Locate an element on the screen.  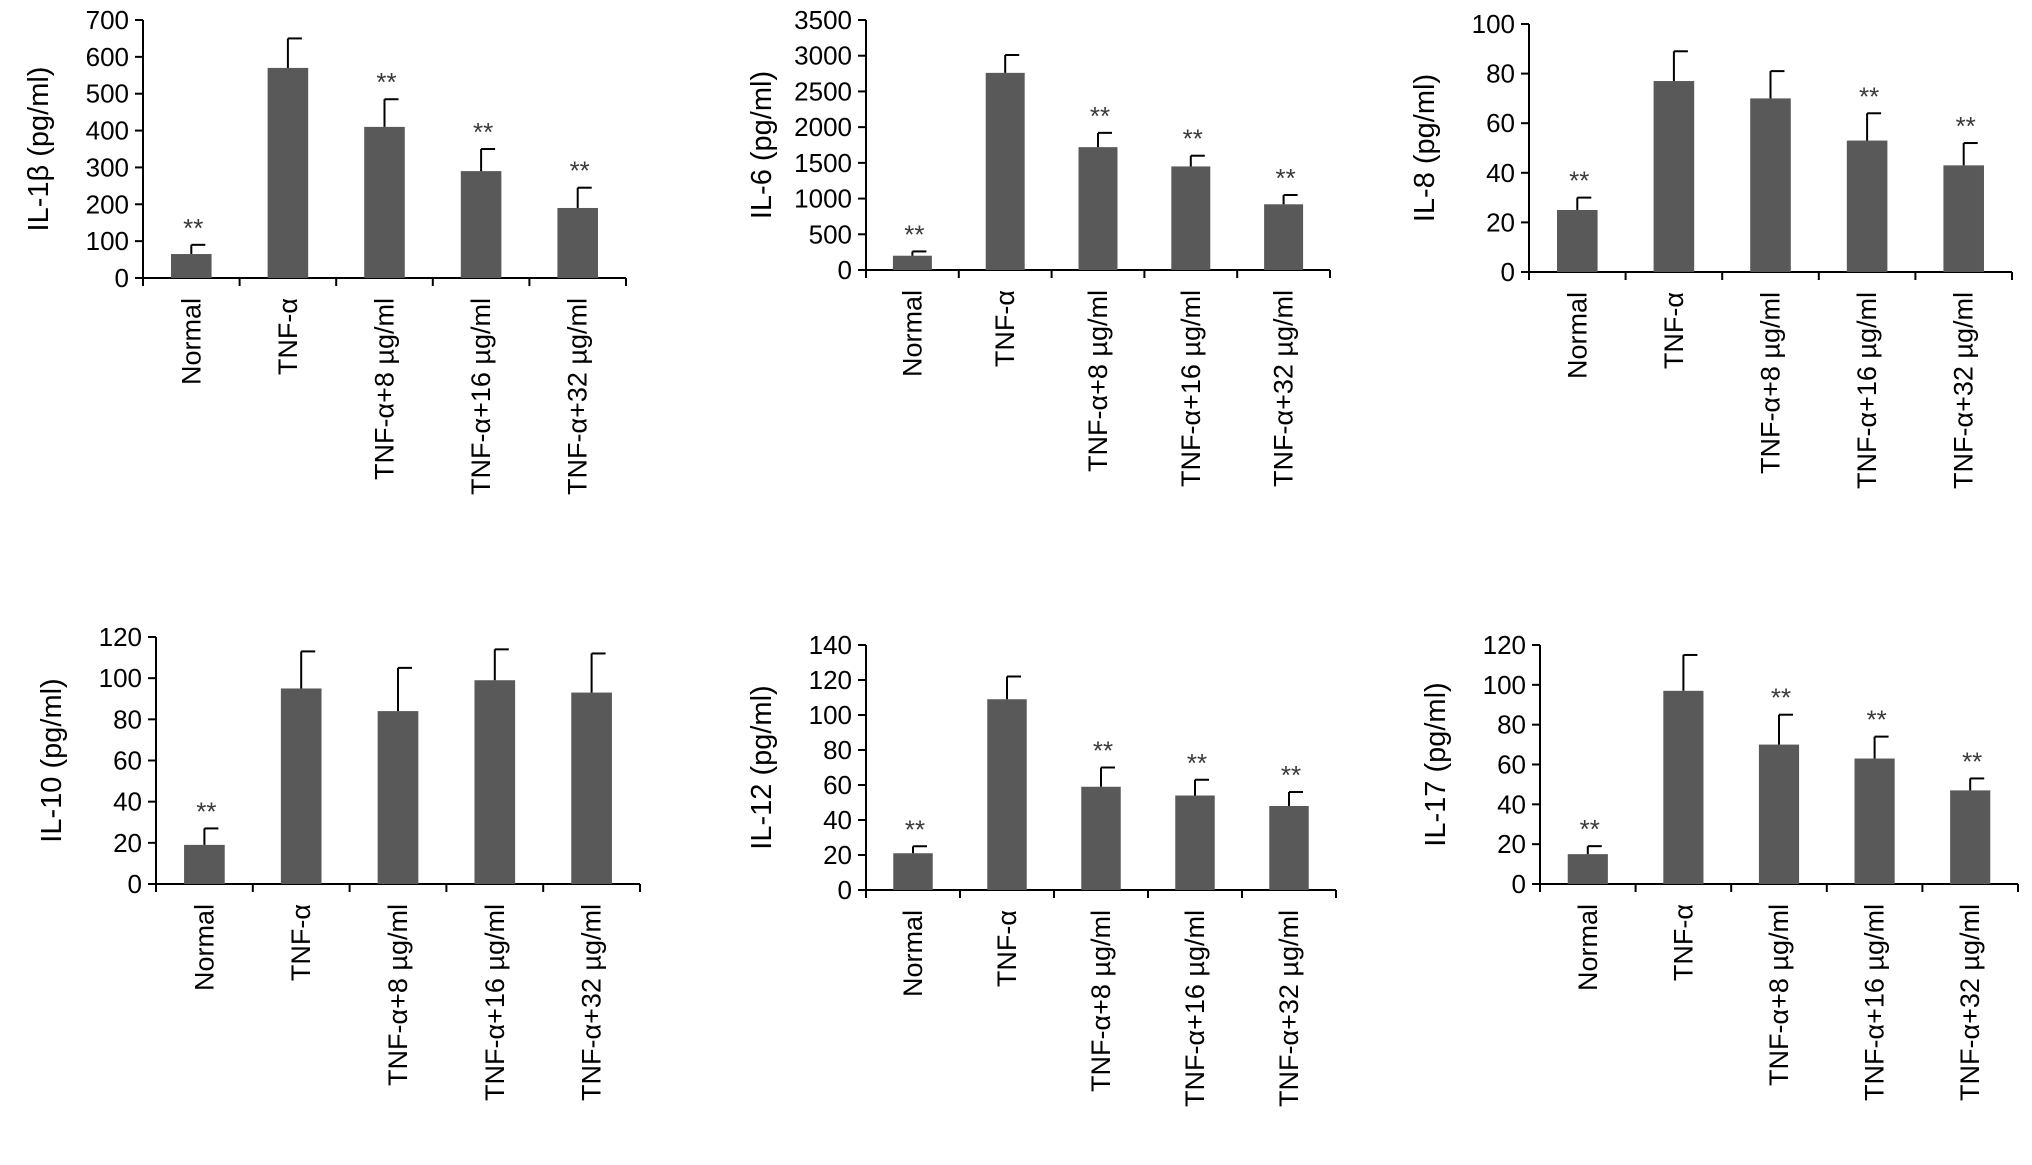
y-tick-label: 1000 is located at coordinates (823, 199).